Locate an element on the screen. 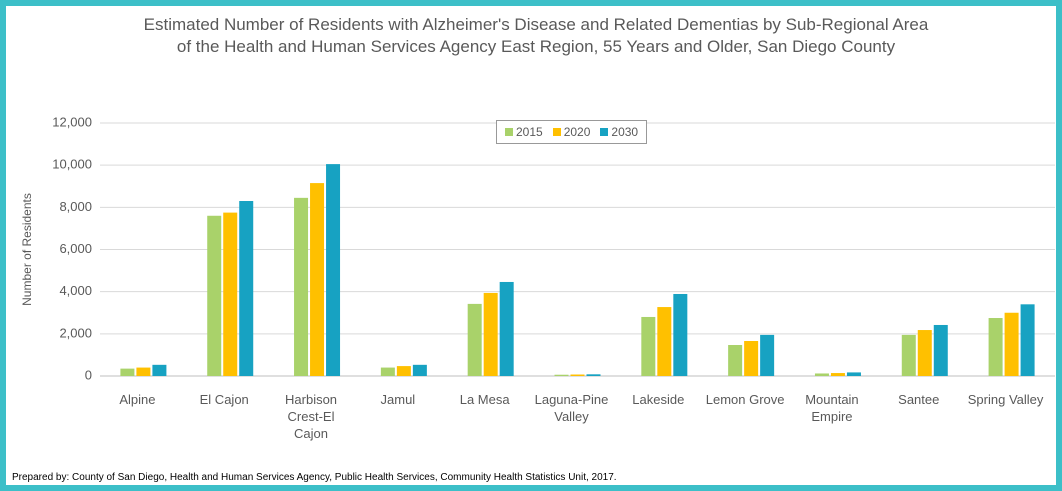 This screenshot has width=1062, height=491. y-tick-label: 10,000 is located at coordinates (72, 164).